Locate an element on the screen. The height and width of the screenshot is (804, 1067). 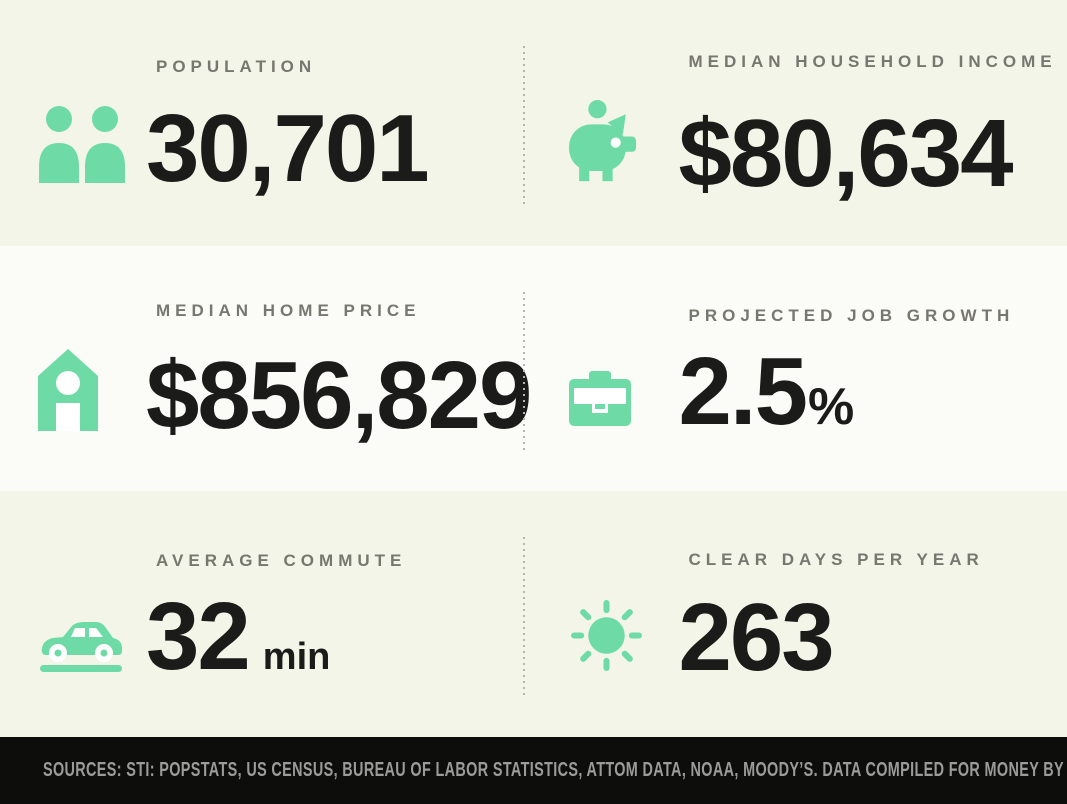
clear-days-label: CLEAR DAYS PER YEAR is located at coordinates (836, 560).